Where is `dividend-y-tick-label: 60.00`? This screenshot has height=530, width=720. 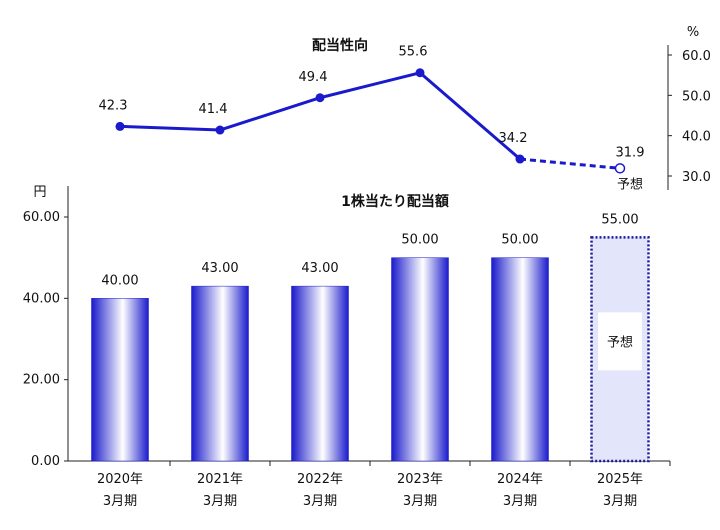
dividend-y-tick-label: 60.00 is located at coordinates (41, 217).